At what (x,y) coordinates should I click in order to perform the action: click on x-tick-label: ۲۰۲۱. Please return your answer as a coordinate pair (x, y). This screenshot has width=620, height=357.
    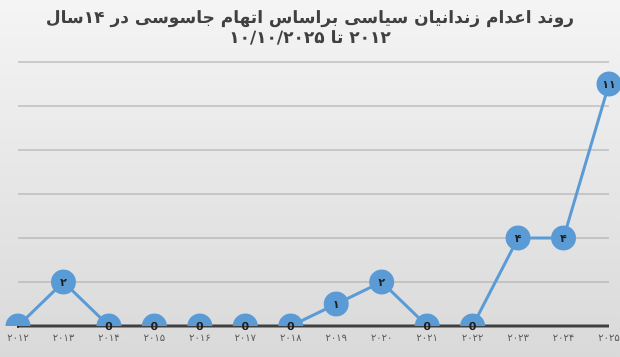
    Looking at the image, I should click on (427, 338).